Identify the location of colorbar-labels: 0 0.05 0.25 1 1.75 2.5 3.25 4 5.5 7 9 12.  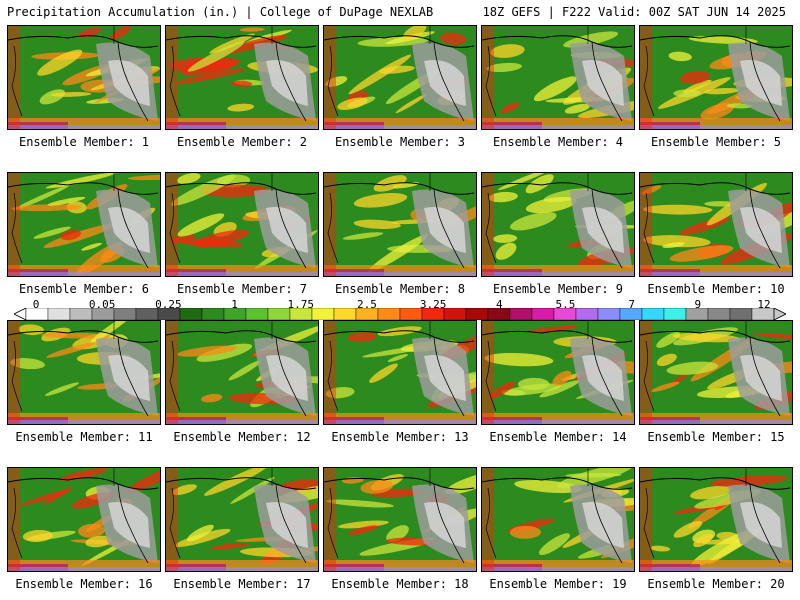
(400, 304).